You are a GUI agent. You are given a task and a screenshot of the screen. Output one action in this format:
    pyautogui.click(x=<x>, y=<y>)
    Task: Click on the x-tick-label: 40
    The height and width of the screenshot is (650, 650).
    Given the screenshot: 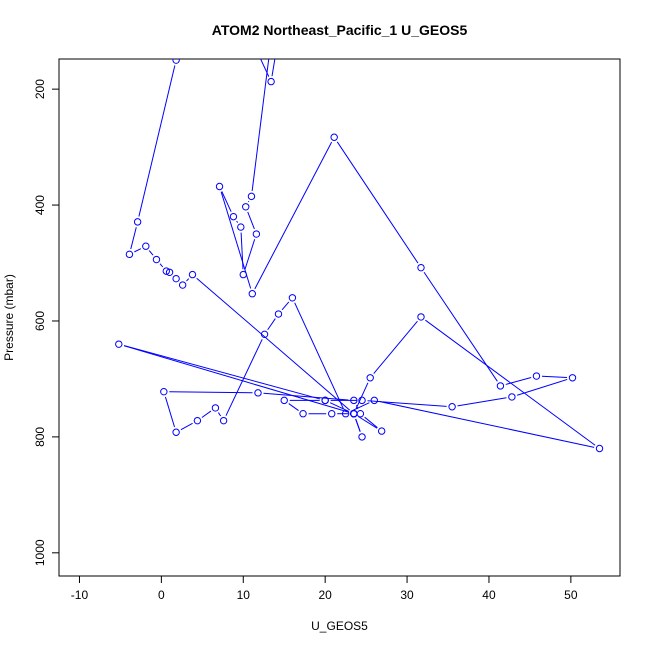 What is the action you would take?
    pyautogui.click(x=489, y=595)
    